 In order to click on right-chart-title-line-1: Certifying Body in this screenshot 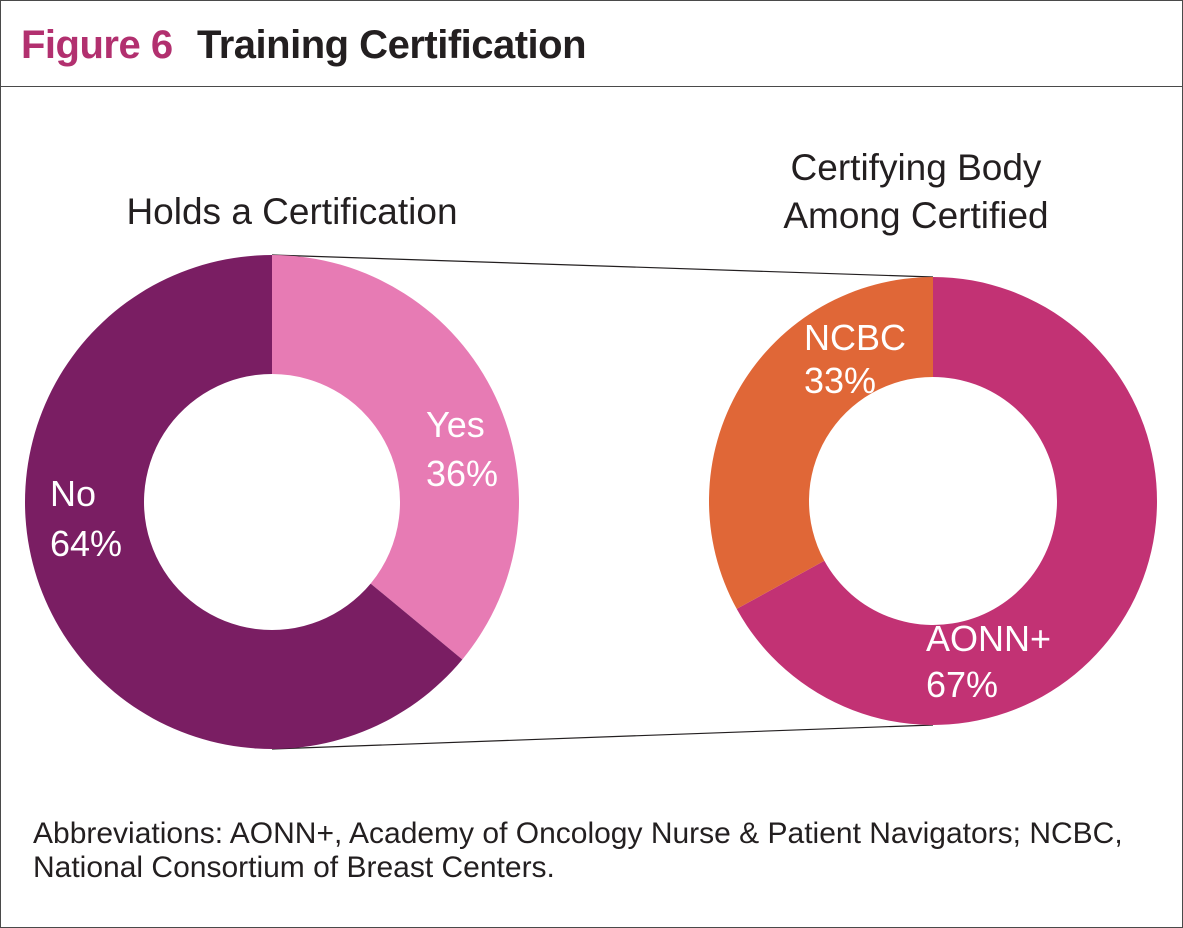, I will do `click(916, 167)`.